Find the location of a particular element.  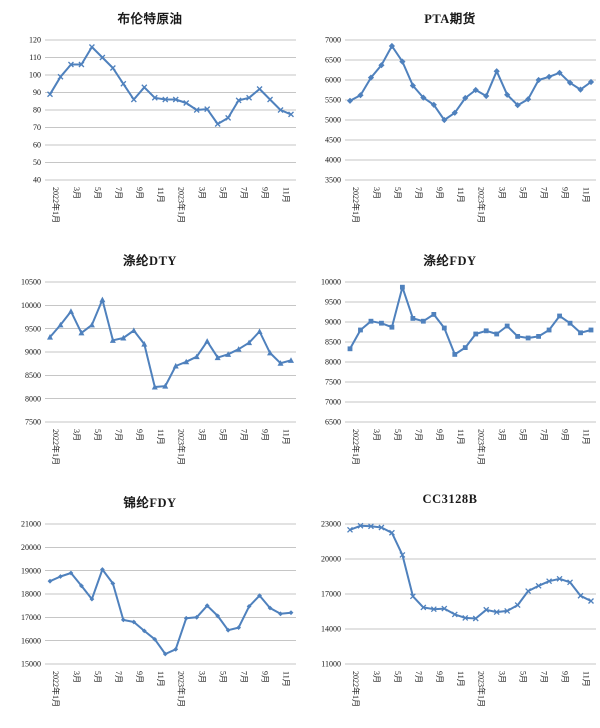

y-tick-label: 9000 is located at coordinates (333, 322).